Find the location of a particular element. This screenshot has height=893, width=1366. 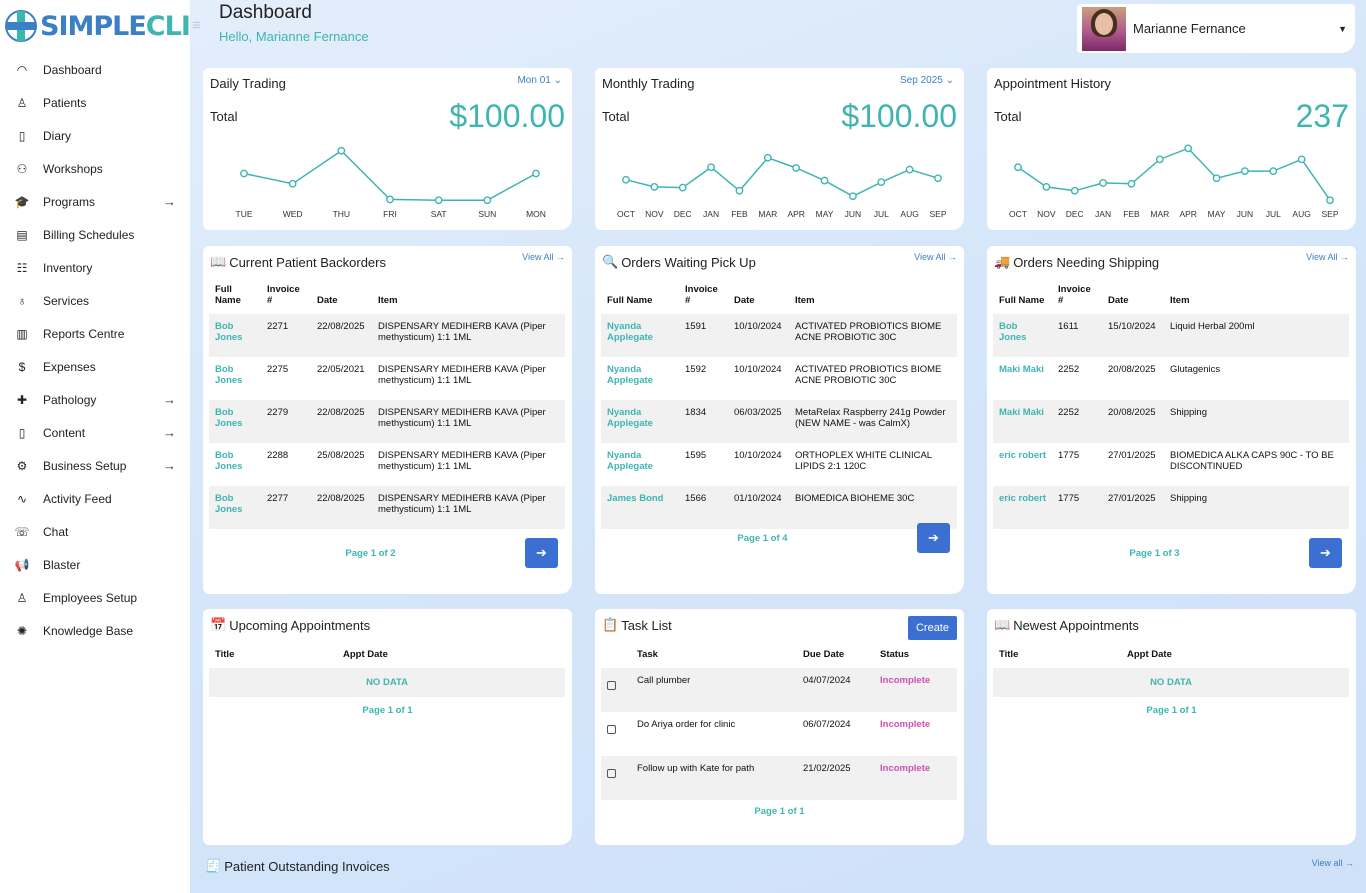

month-selector: Sep 2025 ⌄ is located at coordinates (927, 80).